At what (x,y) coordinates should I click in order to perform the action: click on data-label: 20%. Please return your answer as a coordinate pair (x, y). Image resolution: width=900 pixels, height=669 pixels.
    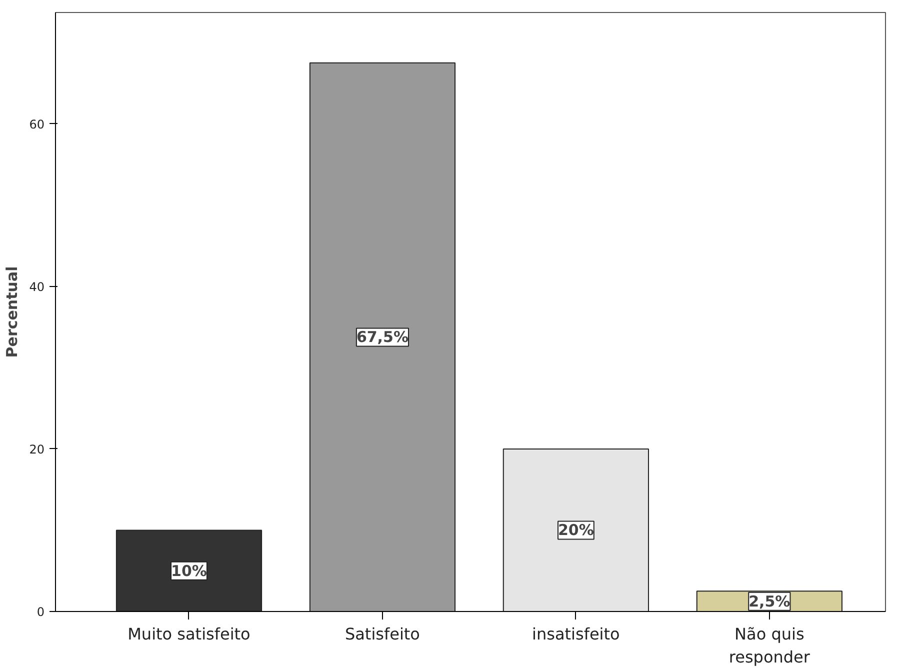
    Looking at the image, I should click on (576, 530).